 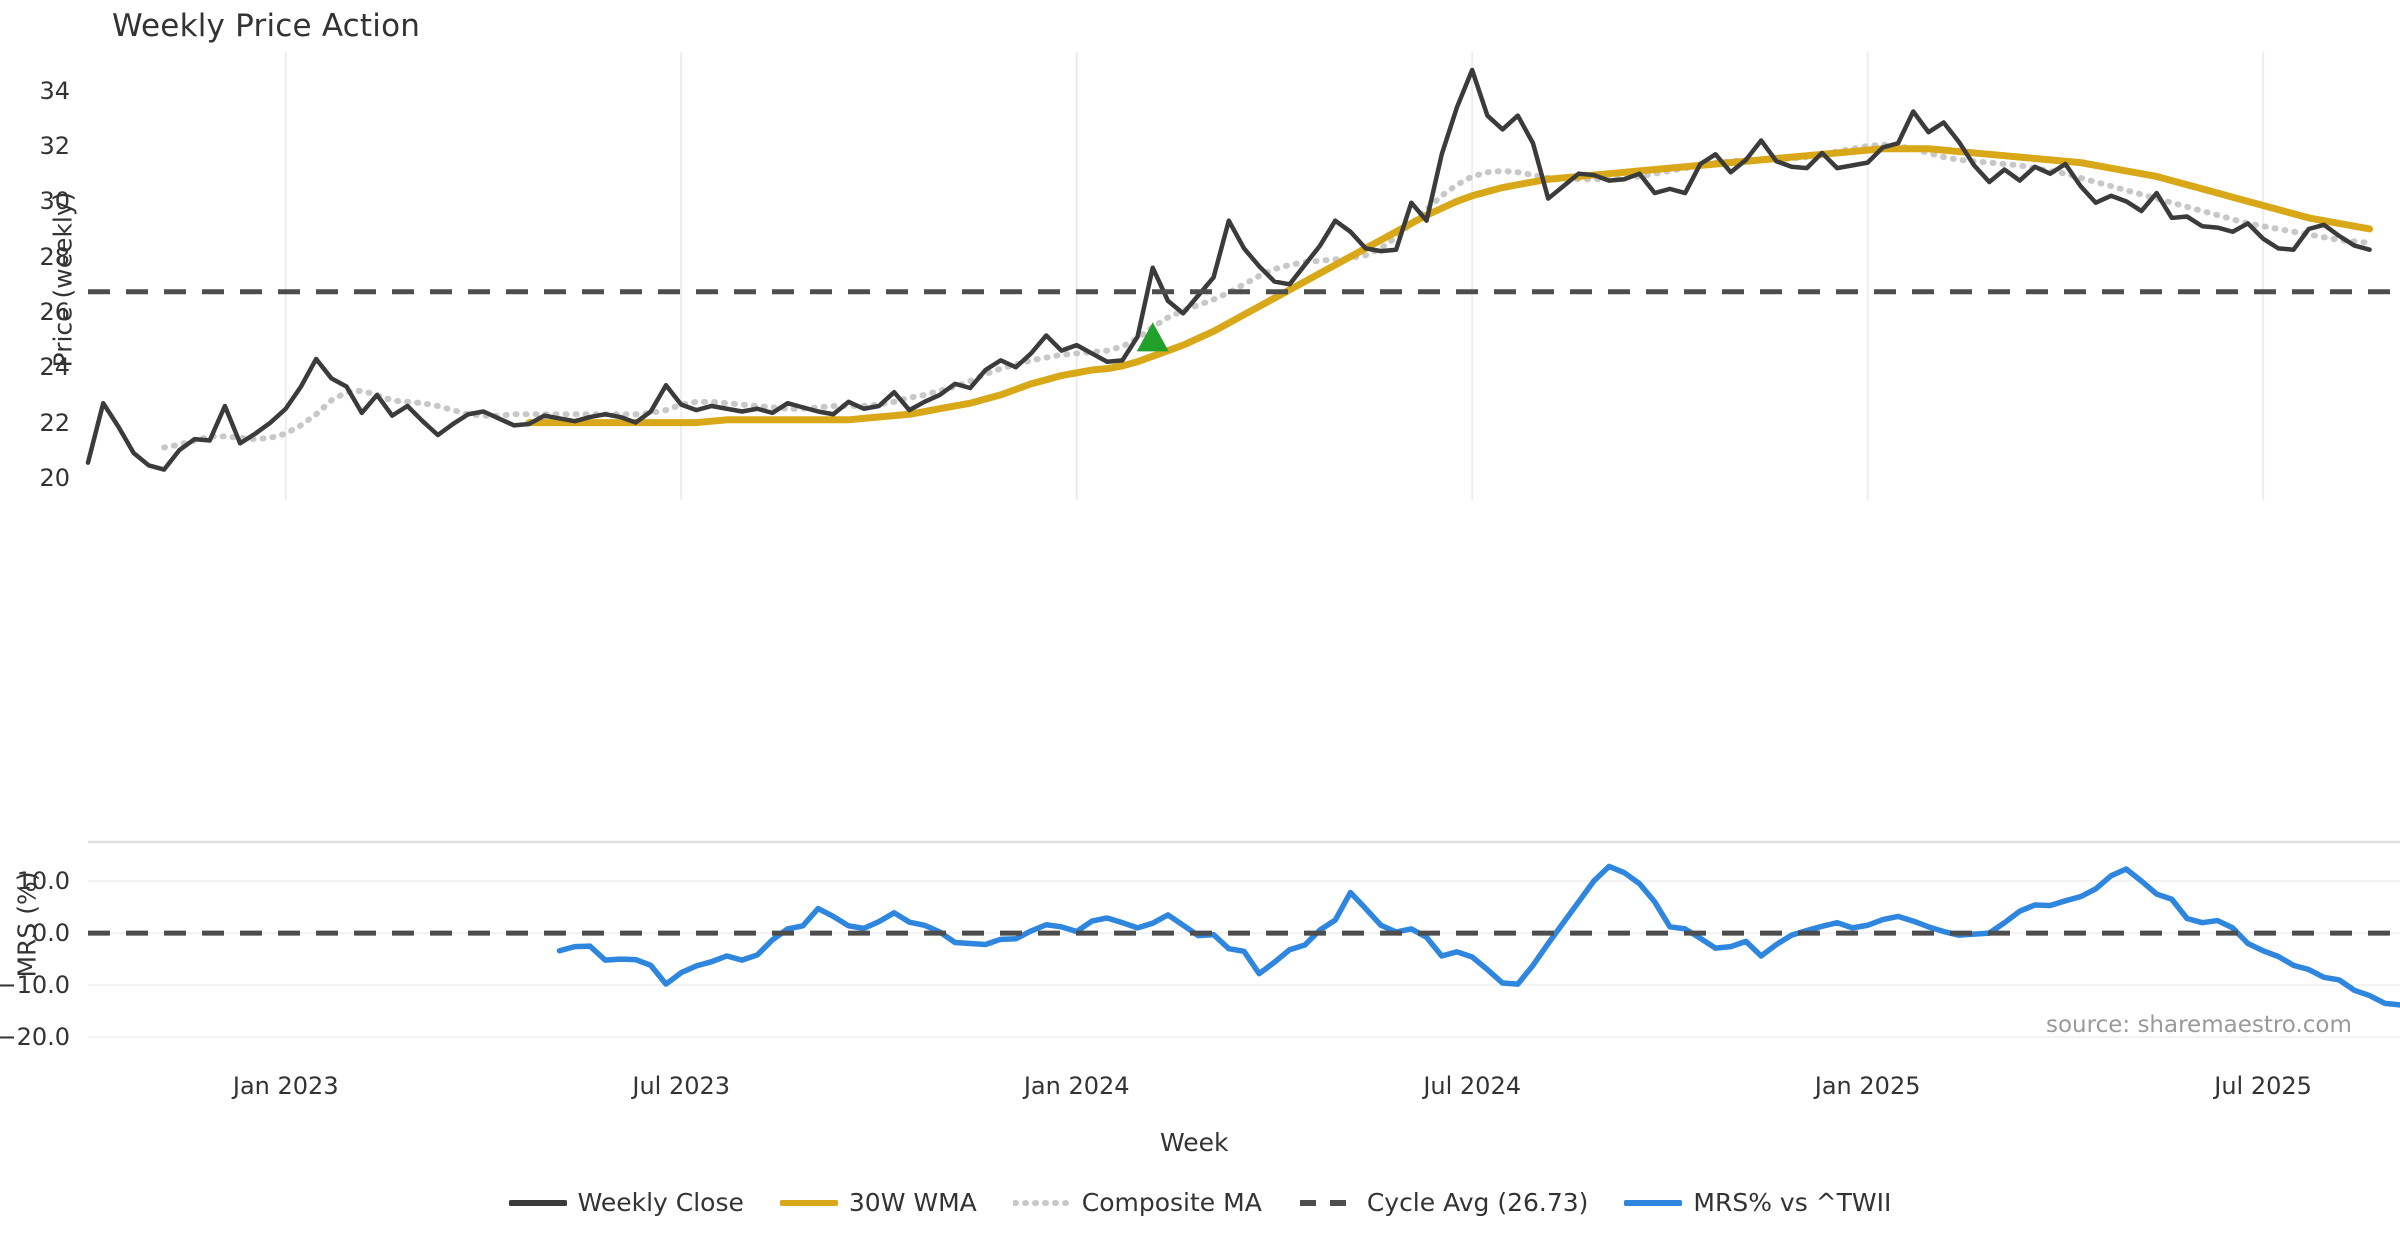 I want to click on mrs-y-tick: −20.0, so click(x=35, y=1037).